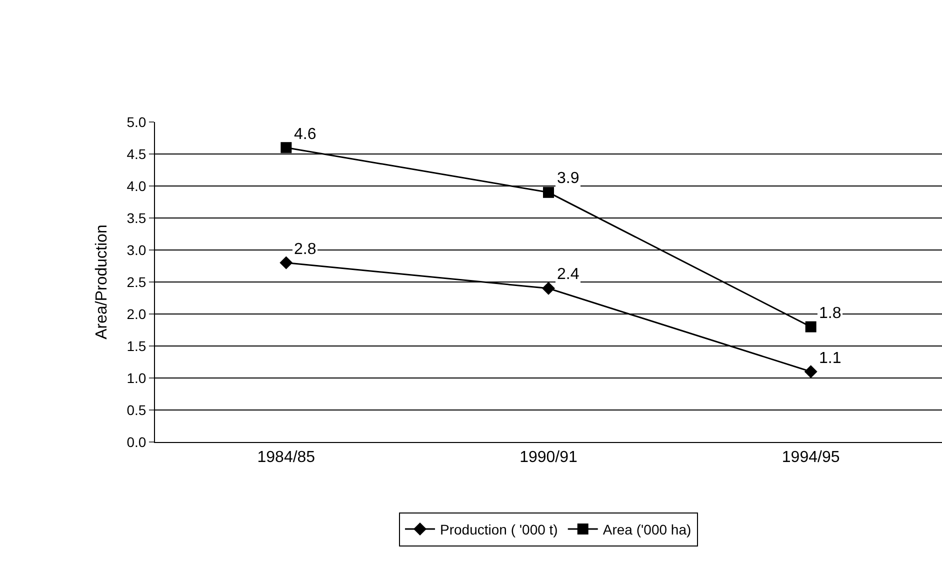  I want to click on y-tick-label: 0.5, so click(136, 410).